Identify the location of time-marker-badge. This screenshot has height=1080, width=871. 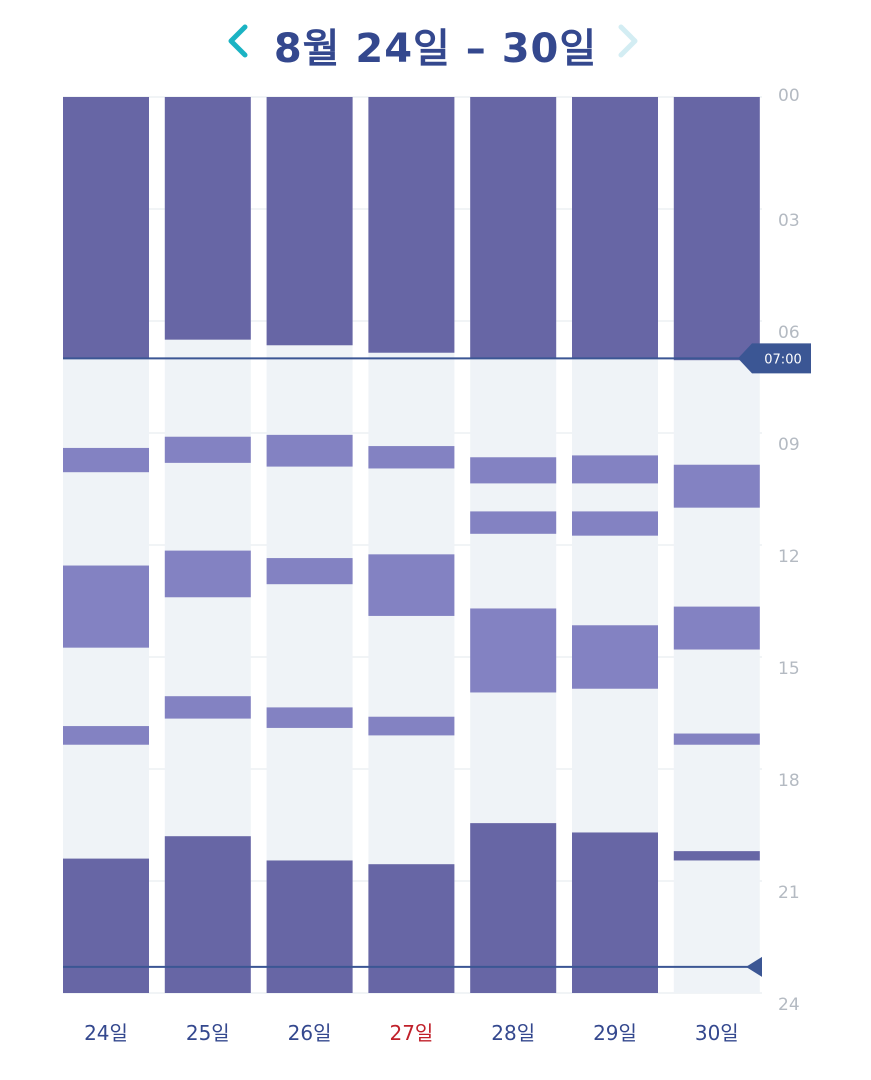
(774, 358).